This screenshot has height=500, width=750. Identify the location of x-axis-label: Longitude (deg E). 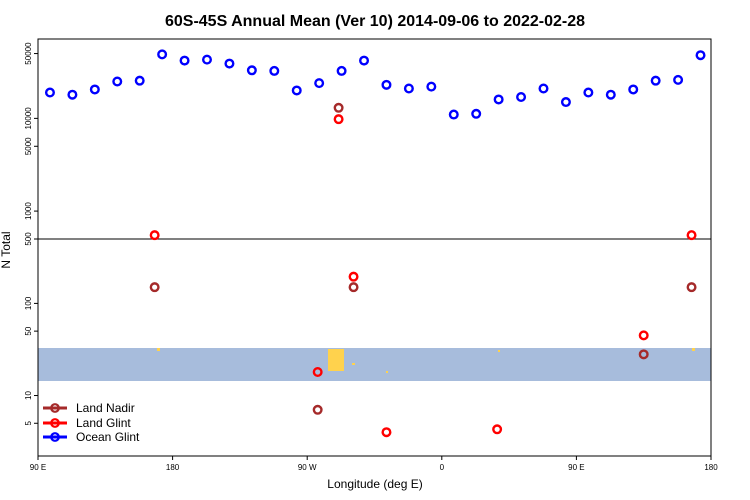
(374, 484).